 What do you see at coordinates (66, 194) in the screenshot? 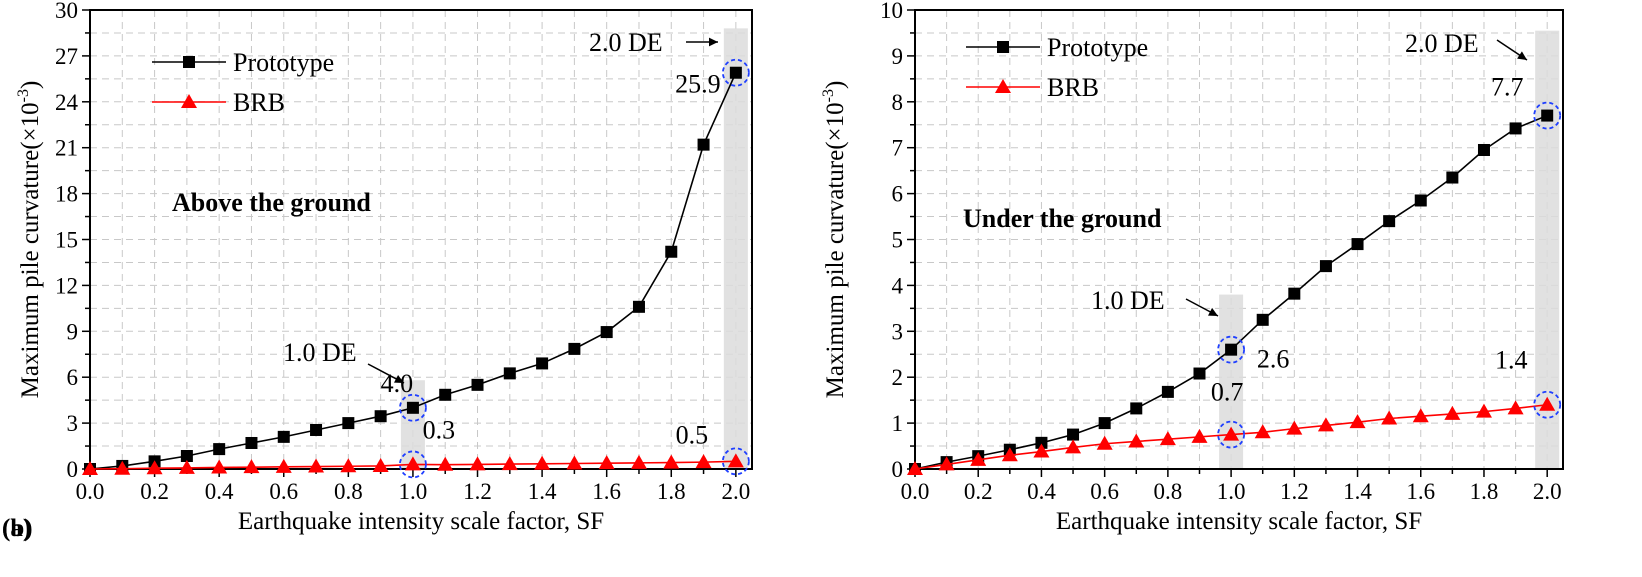
I see `y-tick-label: 18` at bounding box center [66, 194].